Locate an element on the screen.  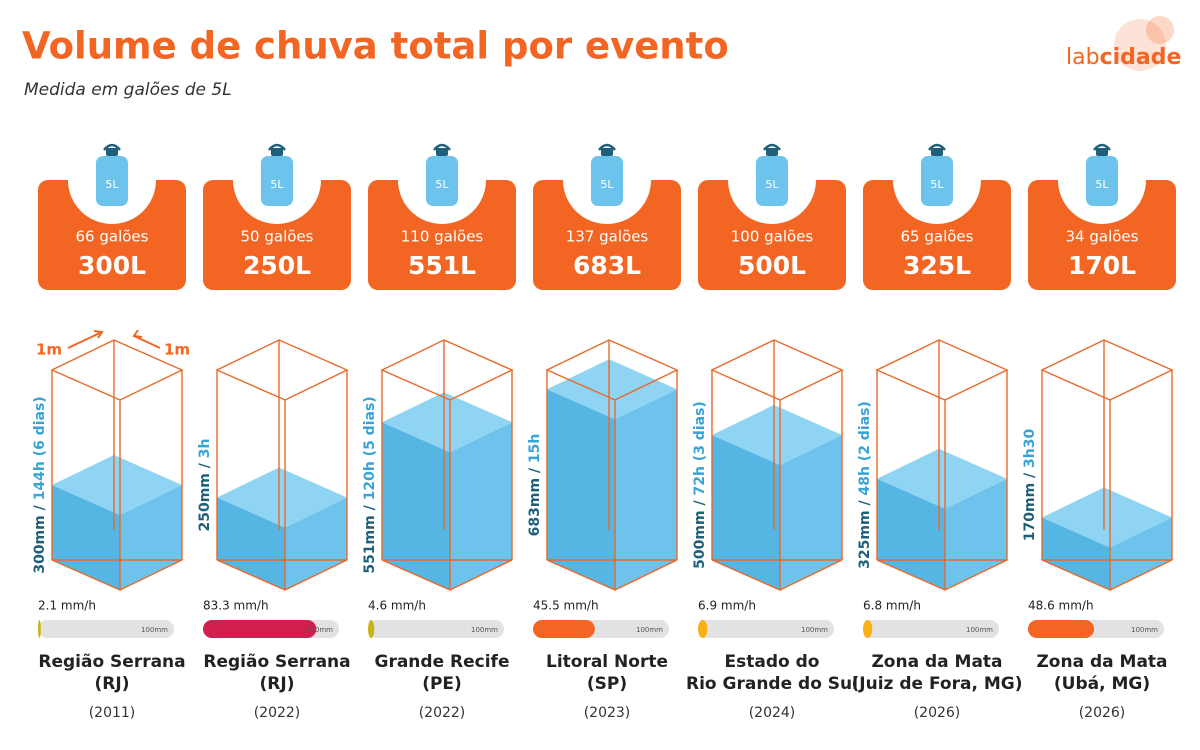
rate-label: 4.6 mm/h is located at coordinates (397, 606).